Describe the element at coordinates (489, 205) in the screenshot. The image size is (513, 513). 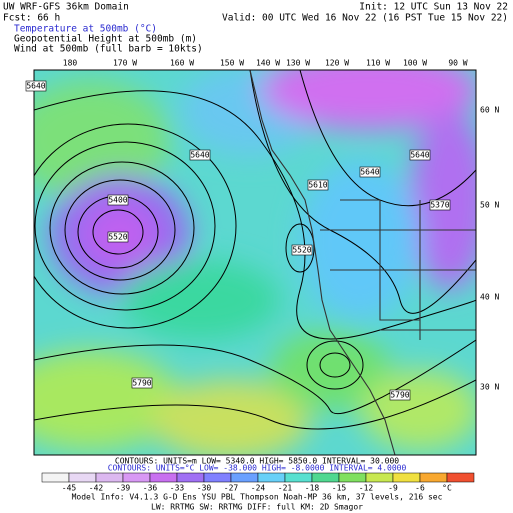
I see `latitude-label: 50 N` at that location.